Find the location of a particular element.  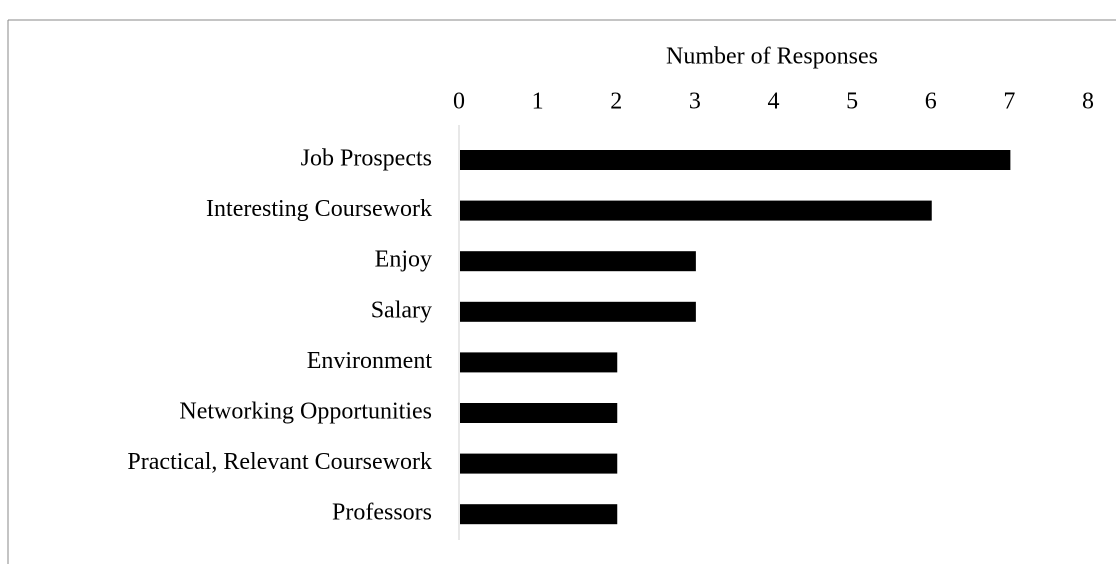

y-tick-label: Enjoy is located at coordinates (403, 260).